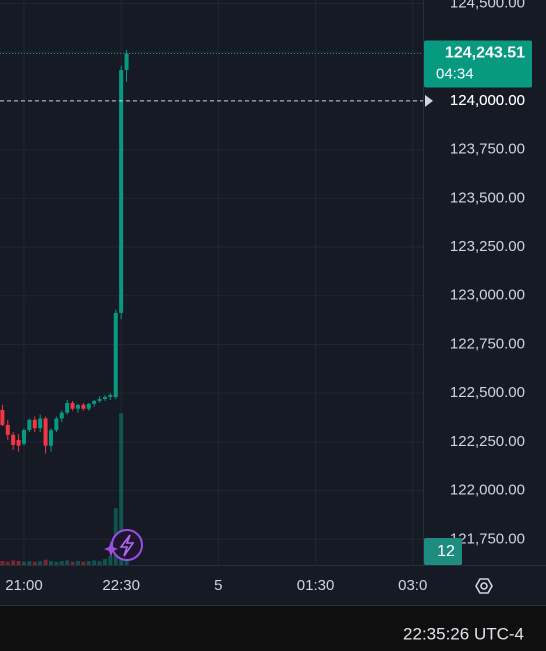 Image resolution: width=546 pixels, height=651 pixels. Describe the element at coordinates (487, 538) in the screenshot. I see `y-tick-label: 121,750.00` at that location.